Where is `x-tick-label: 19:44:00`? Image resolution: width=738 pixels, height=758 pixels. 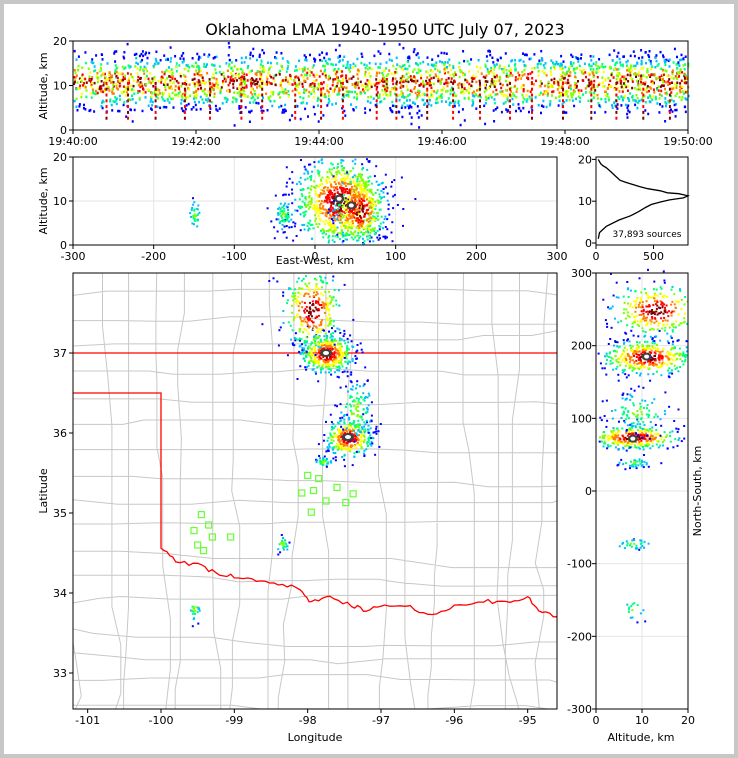 x-tick-label: 19:44:00 is located at coordinates (318, 141).